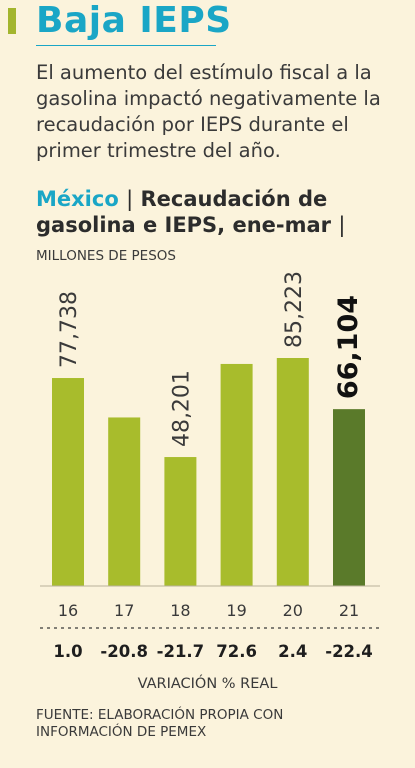 The image size is (415, 768). Describe the element at coordinates (293, 610) in the screenshot. I see `category-label-20: 20` at that location.